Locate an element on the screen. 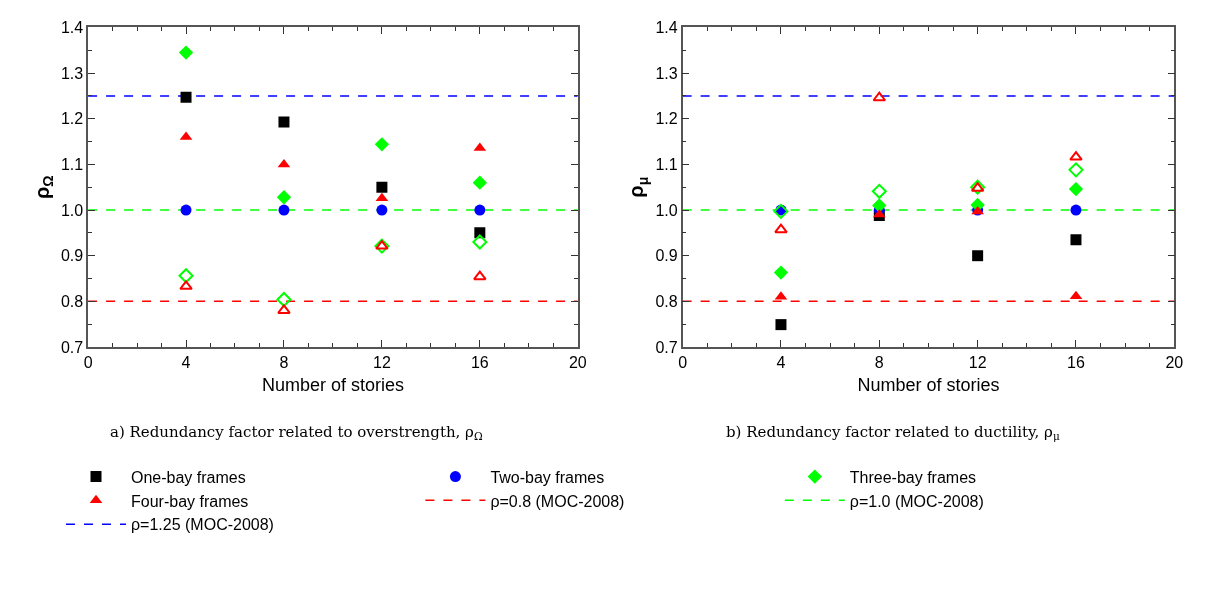 This screenshot has height=593, width=1211. legend-label: ρ=1.0 (MOC-2008) is located at coordinates (916, 501).